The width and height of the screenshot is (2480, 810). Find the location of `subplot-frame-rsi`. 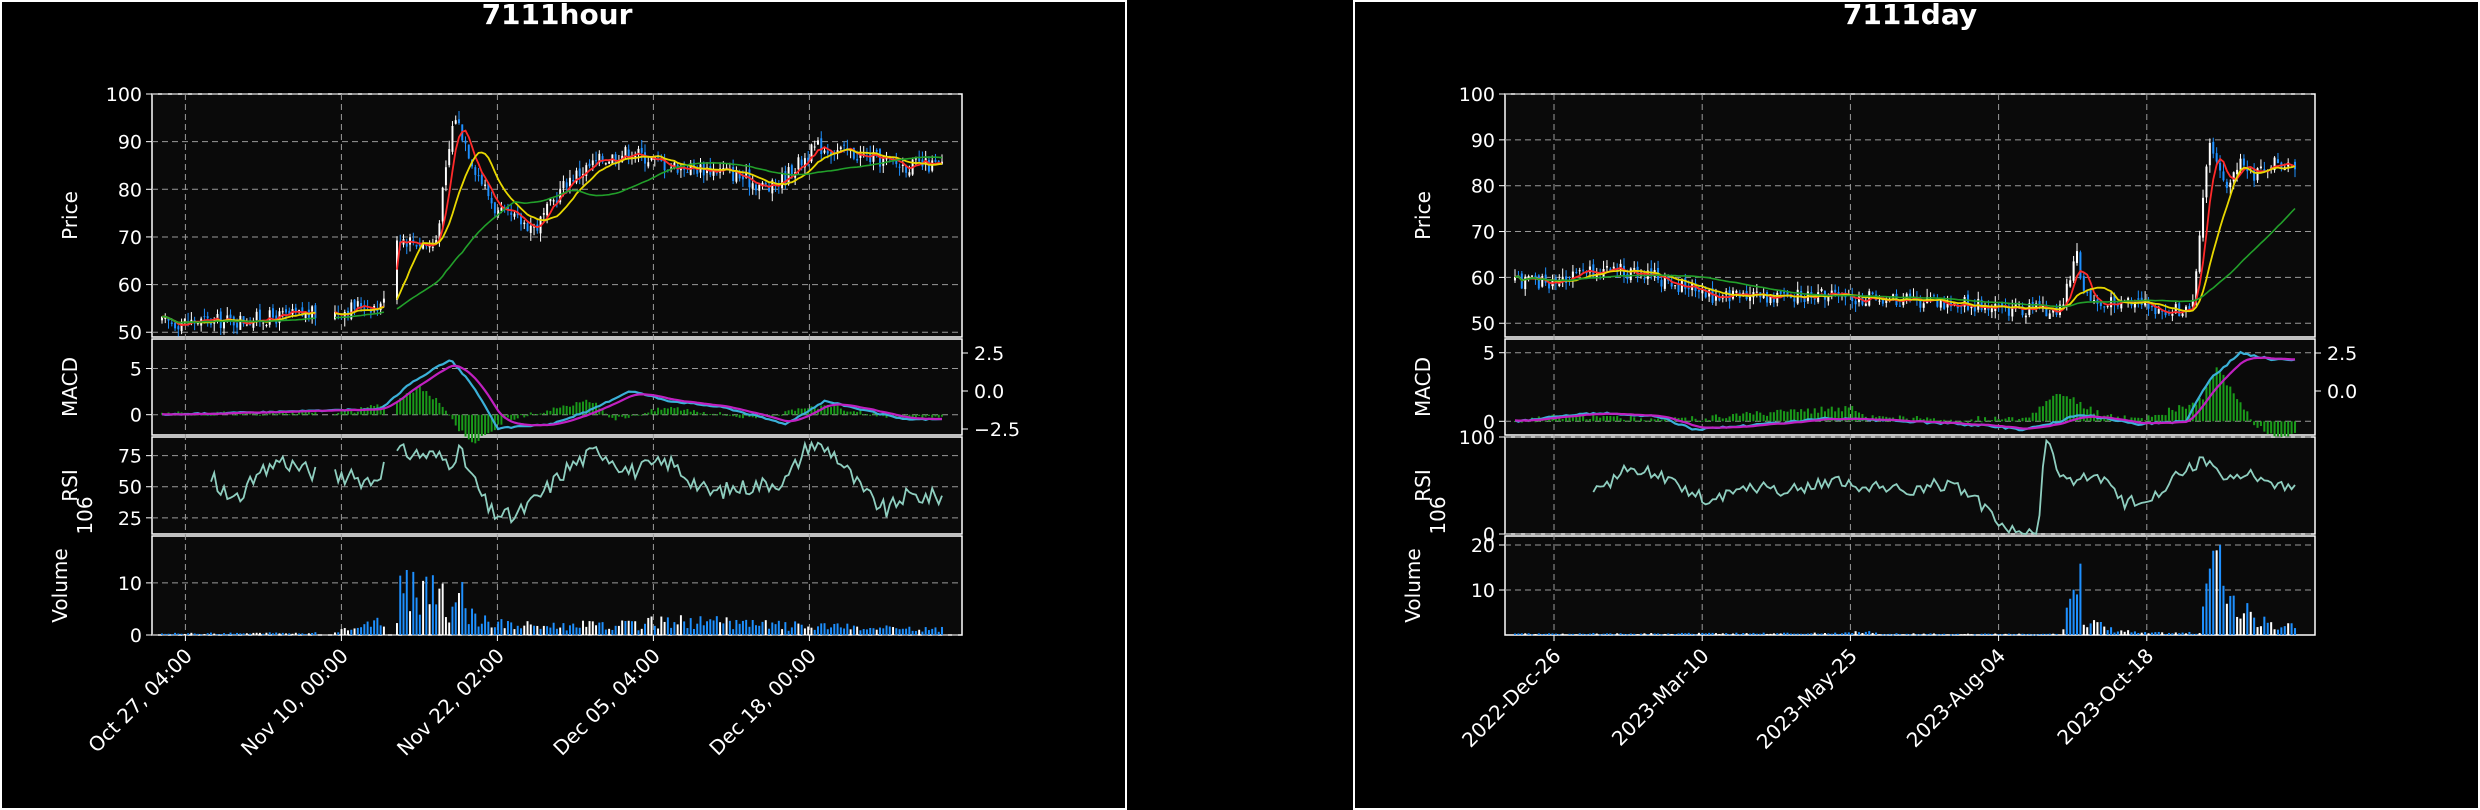

subplot-frame-rsi is located at coordinates (1910, 485).